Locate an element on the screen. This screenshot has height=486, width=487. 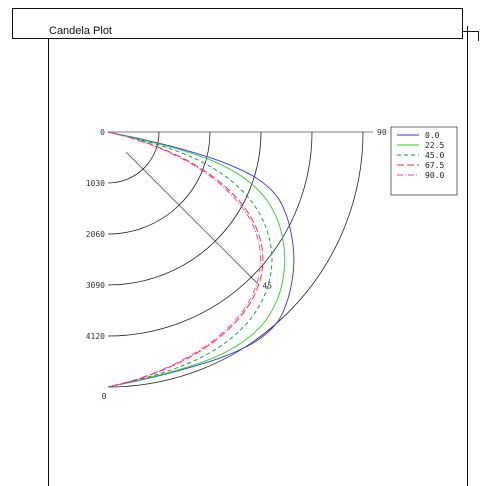
legend: 0.022.545.067.590.0 is located at coordinates (424, 161).